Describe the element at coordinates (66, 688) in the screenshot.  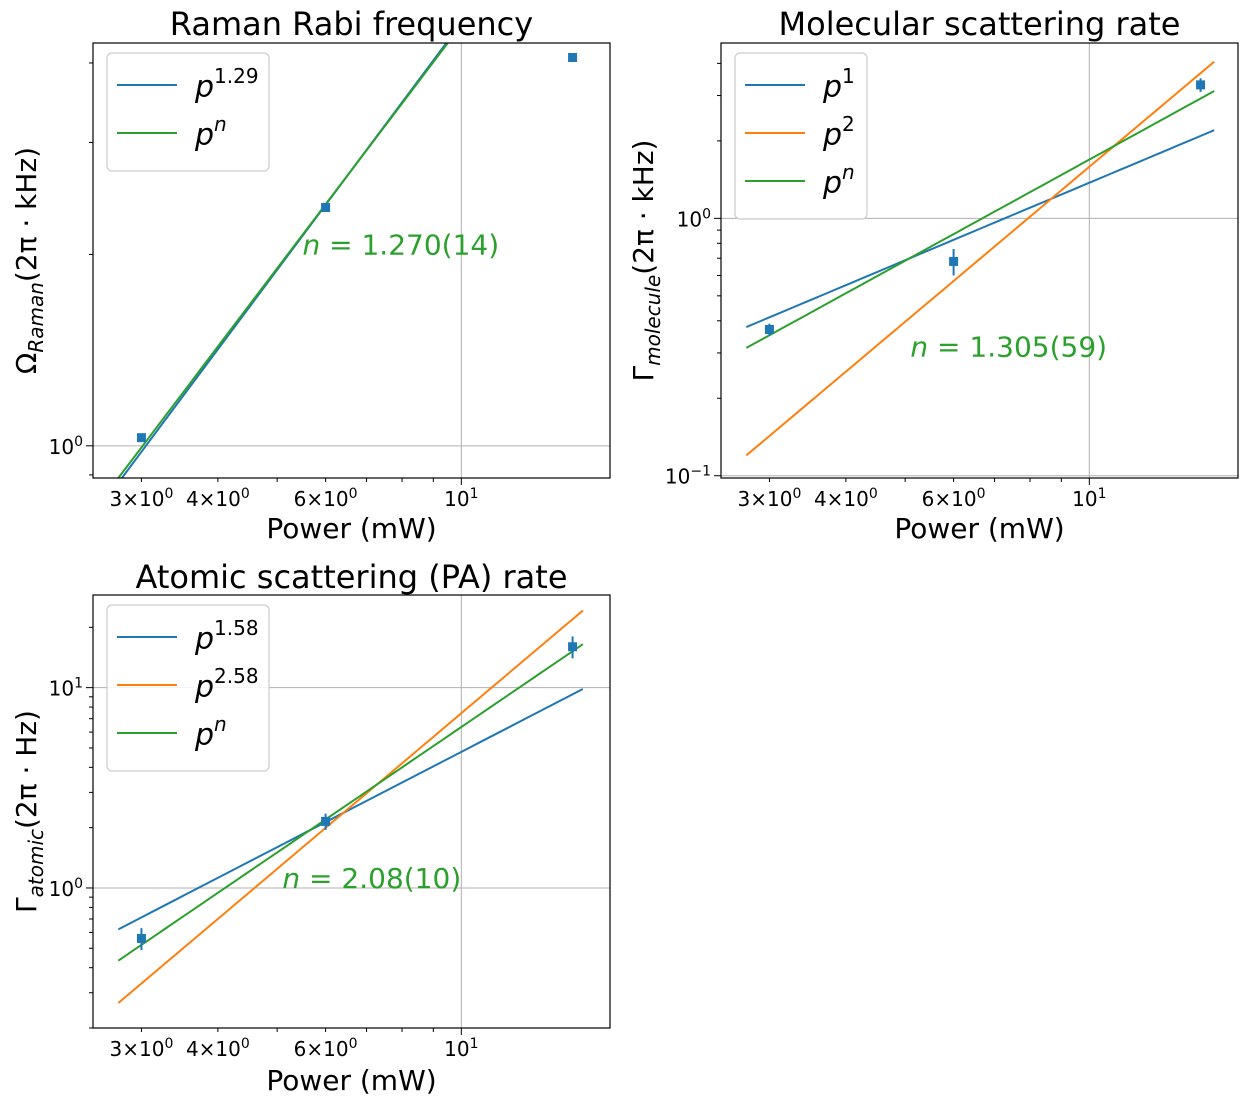
I see `y-tick-label: 10¹` at that location.